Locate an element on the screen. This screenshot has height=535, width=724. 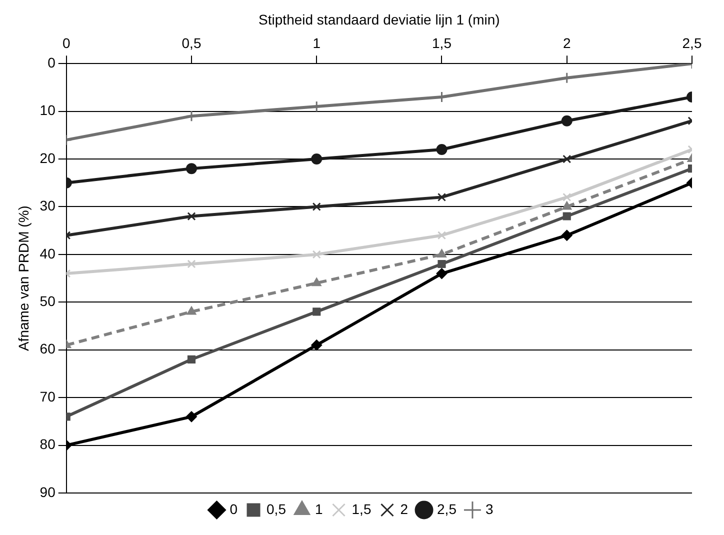
x-tick-label: 2 is located at coordinates (566, 43).